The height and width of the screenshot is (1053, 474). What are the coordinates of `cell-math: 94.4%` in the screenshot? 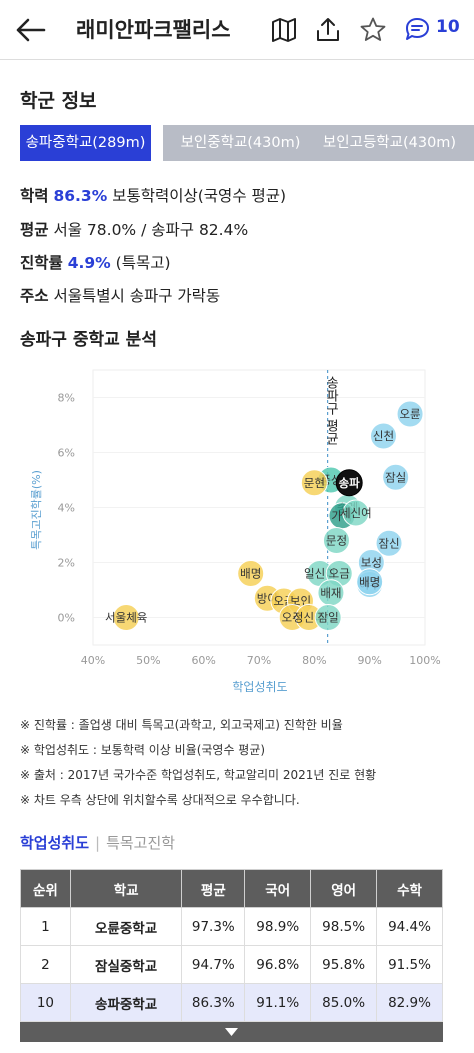 It's located at (409, 926).